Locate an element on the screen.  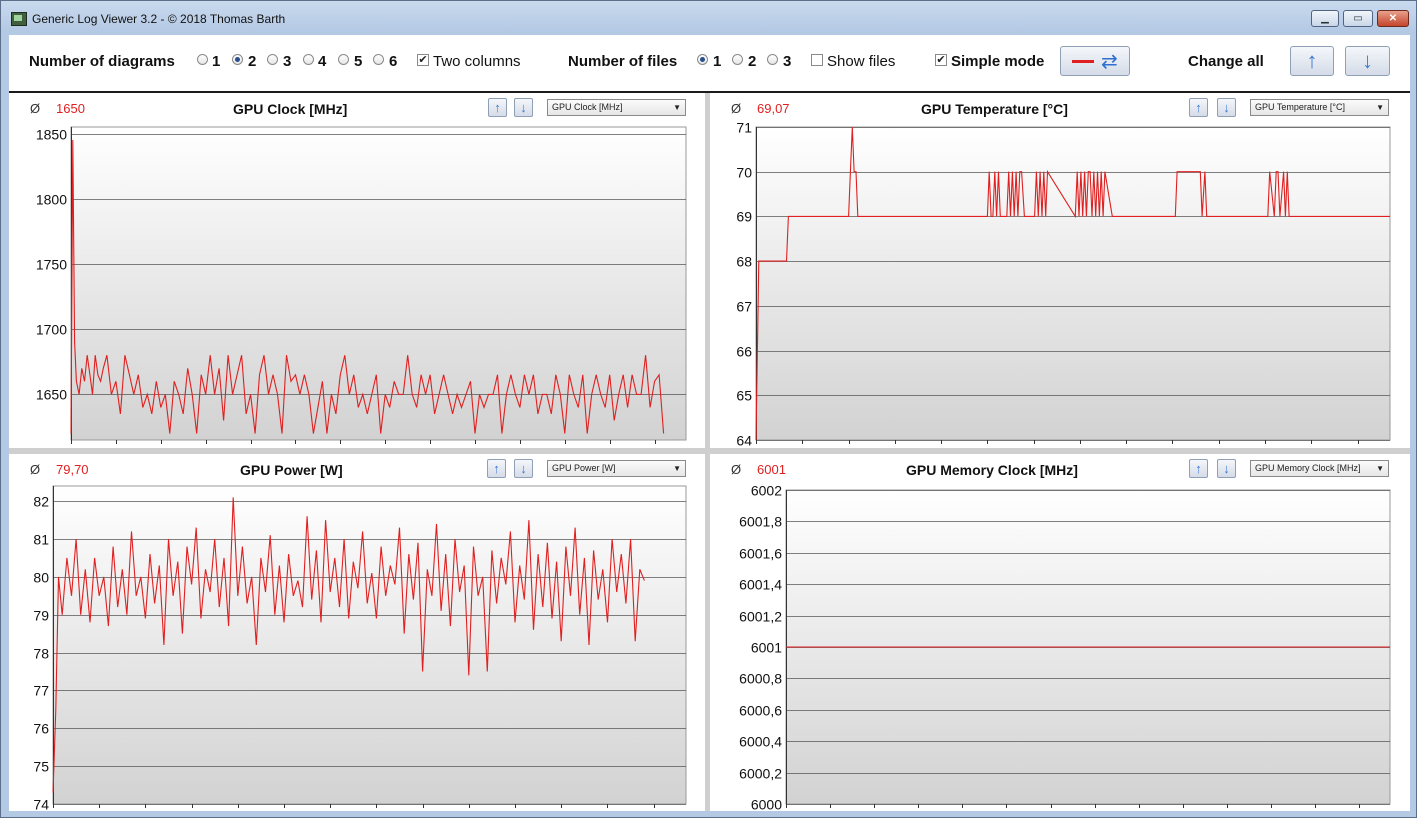
sensor-select-value: GPU Memory Clock [MHz] is located at coordinates (1308, 468).